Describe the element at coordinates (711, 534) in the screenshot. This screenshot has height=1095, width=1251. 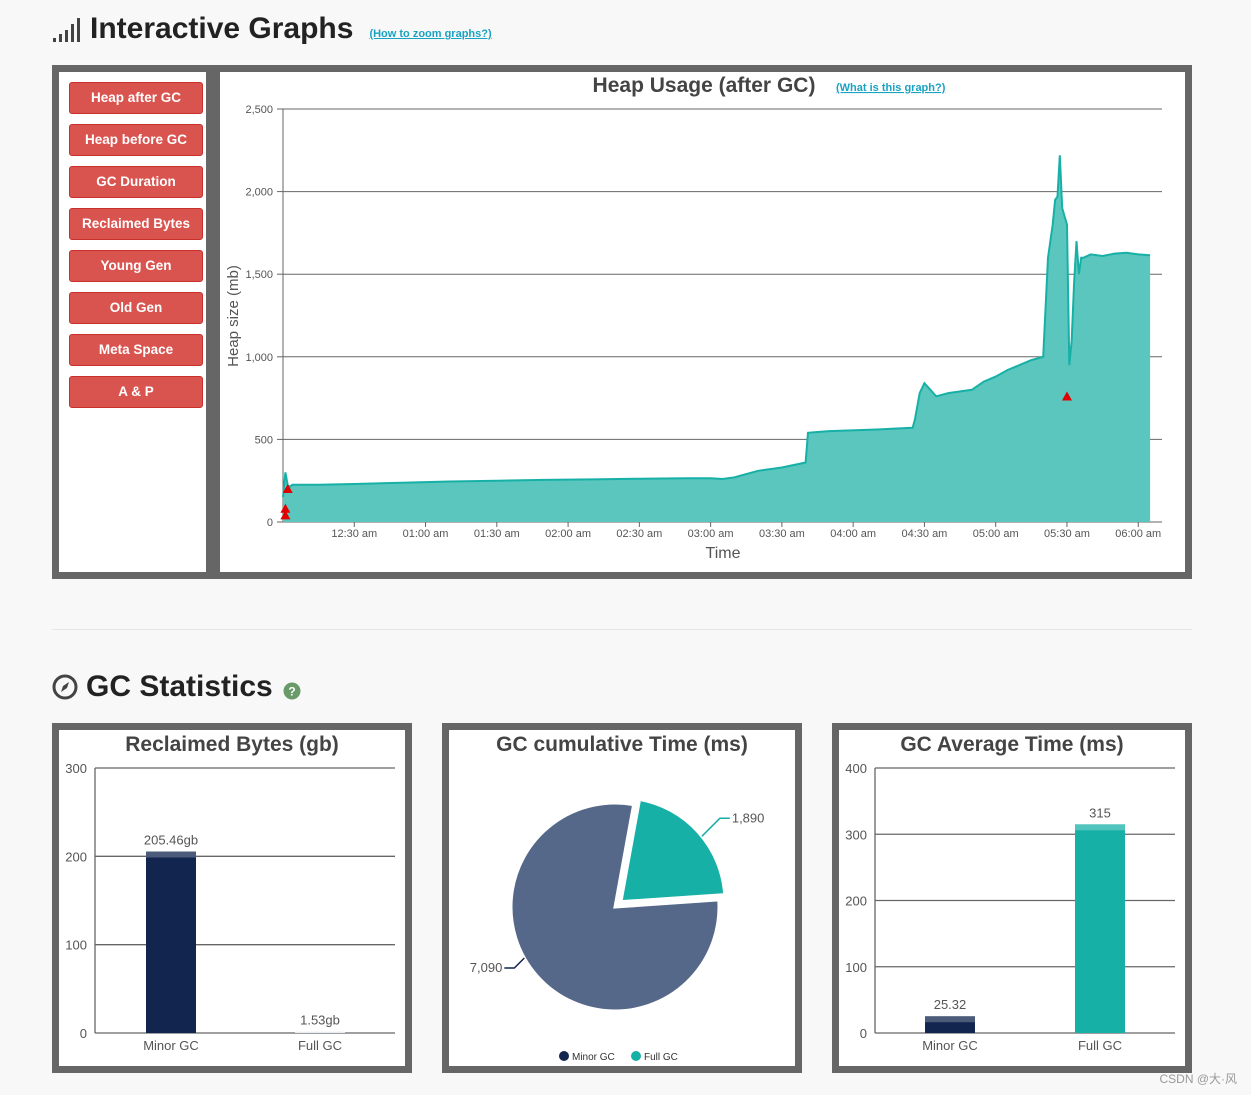
I see `heap-xtick-label: 03:00 am` at that location.